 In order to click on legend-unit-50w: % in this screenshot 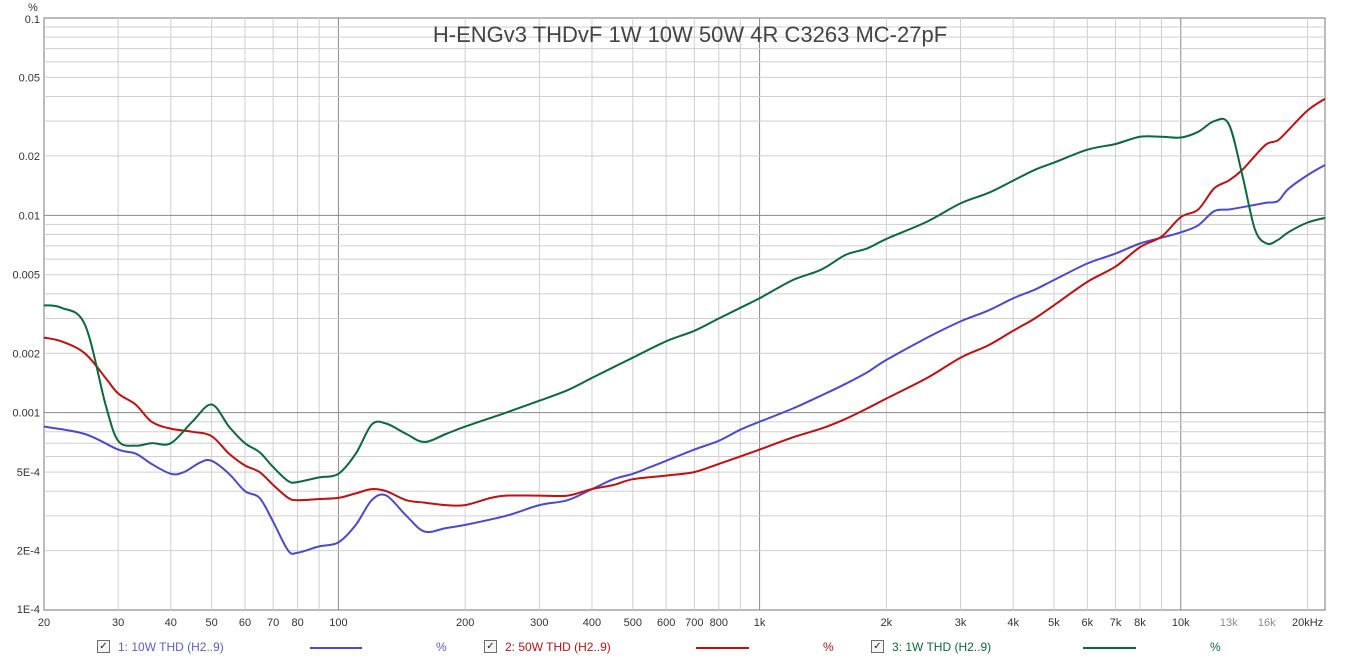, I will do `click(828, 647)`.